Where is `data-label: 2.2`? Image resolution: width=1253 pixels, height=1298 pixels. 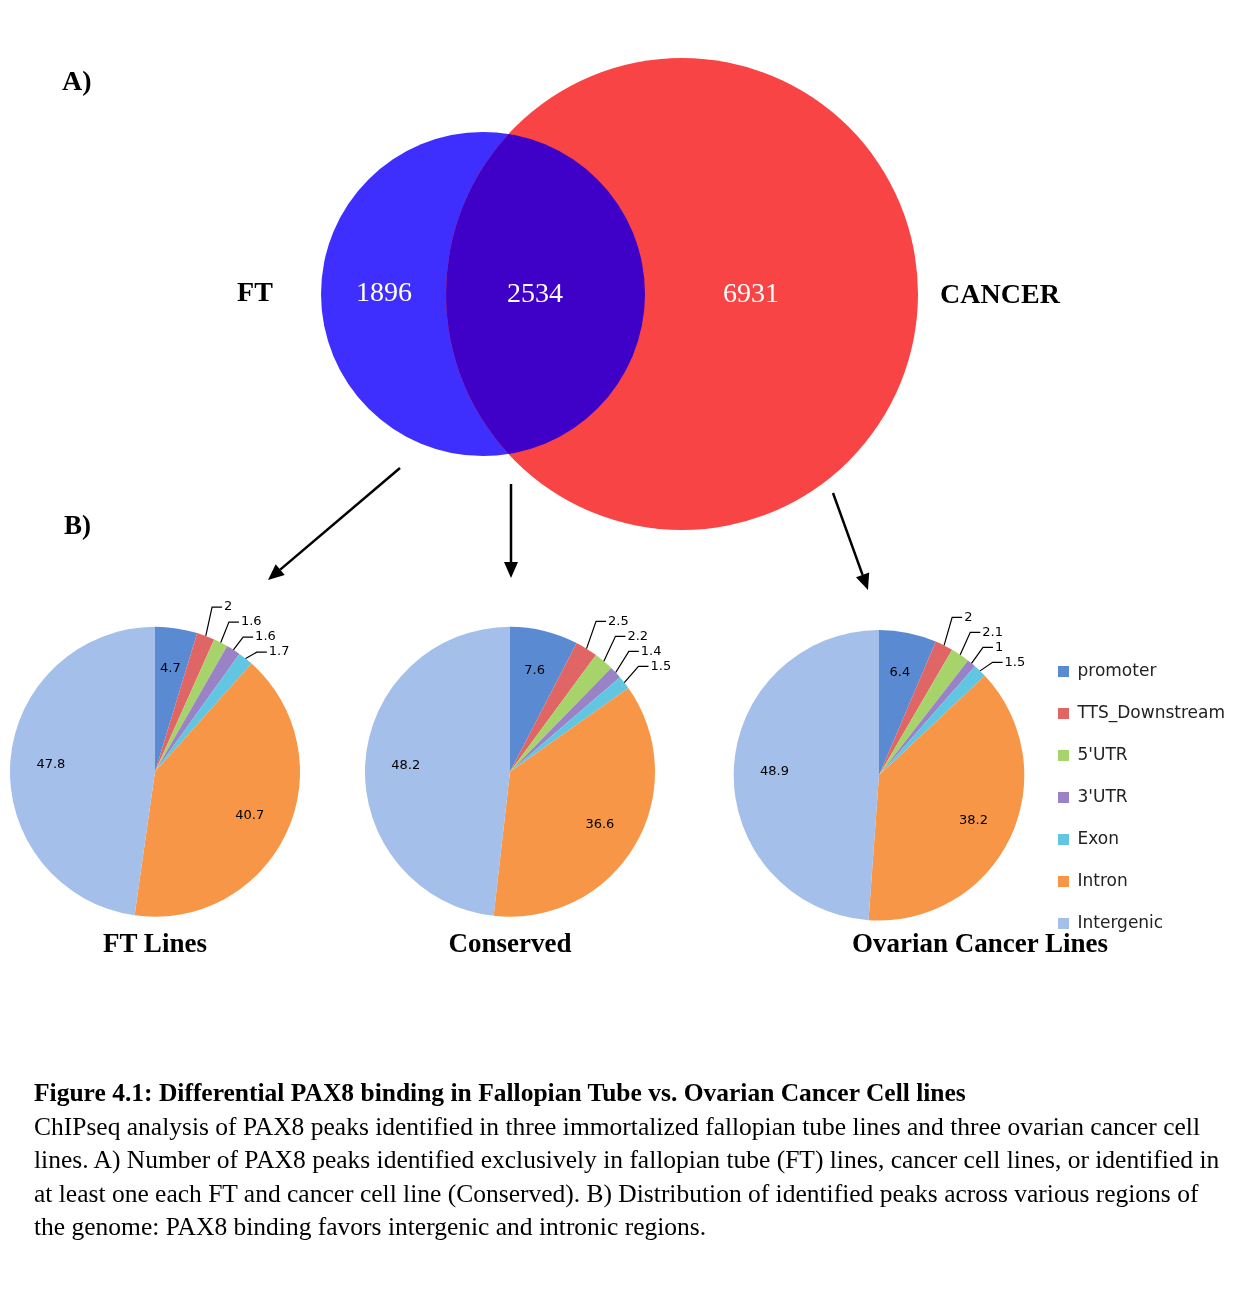 data-label: 2.2 is located at coordinates (638, 635).